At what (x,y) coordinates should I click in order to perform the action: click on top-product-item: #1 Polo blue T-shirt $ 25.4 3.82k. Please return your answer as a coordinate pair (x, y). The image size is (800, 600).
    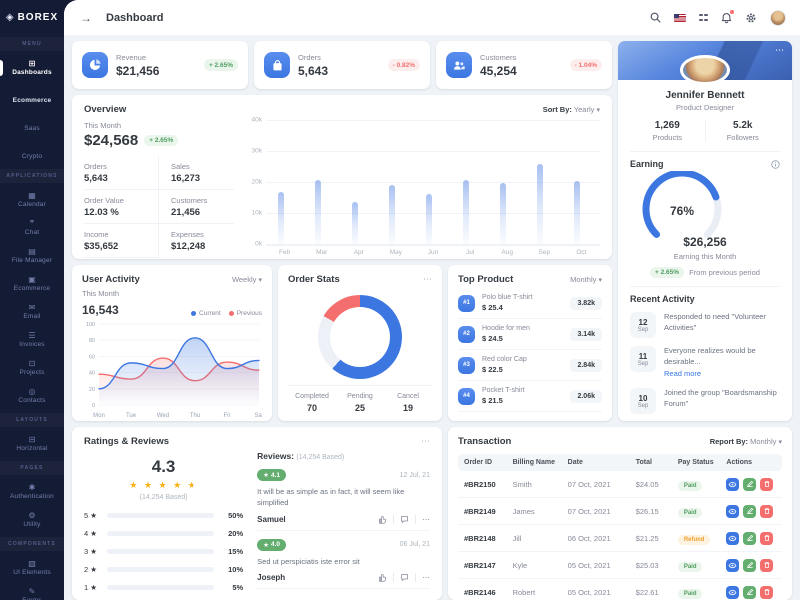
    Looking at the image, I should click on (530, 303).